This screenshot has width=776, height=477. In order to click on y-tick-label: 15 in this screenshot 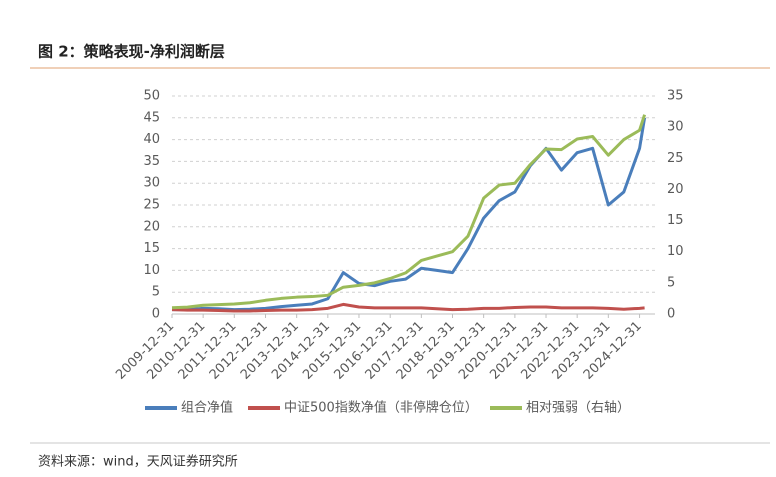, I will do `click(151, 248)`.